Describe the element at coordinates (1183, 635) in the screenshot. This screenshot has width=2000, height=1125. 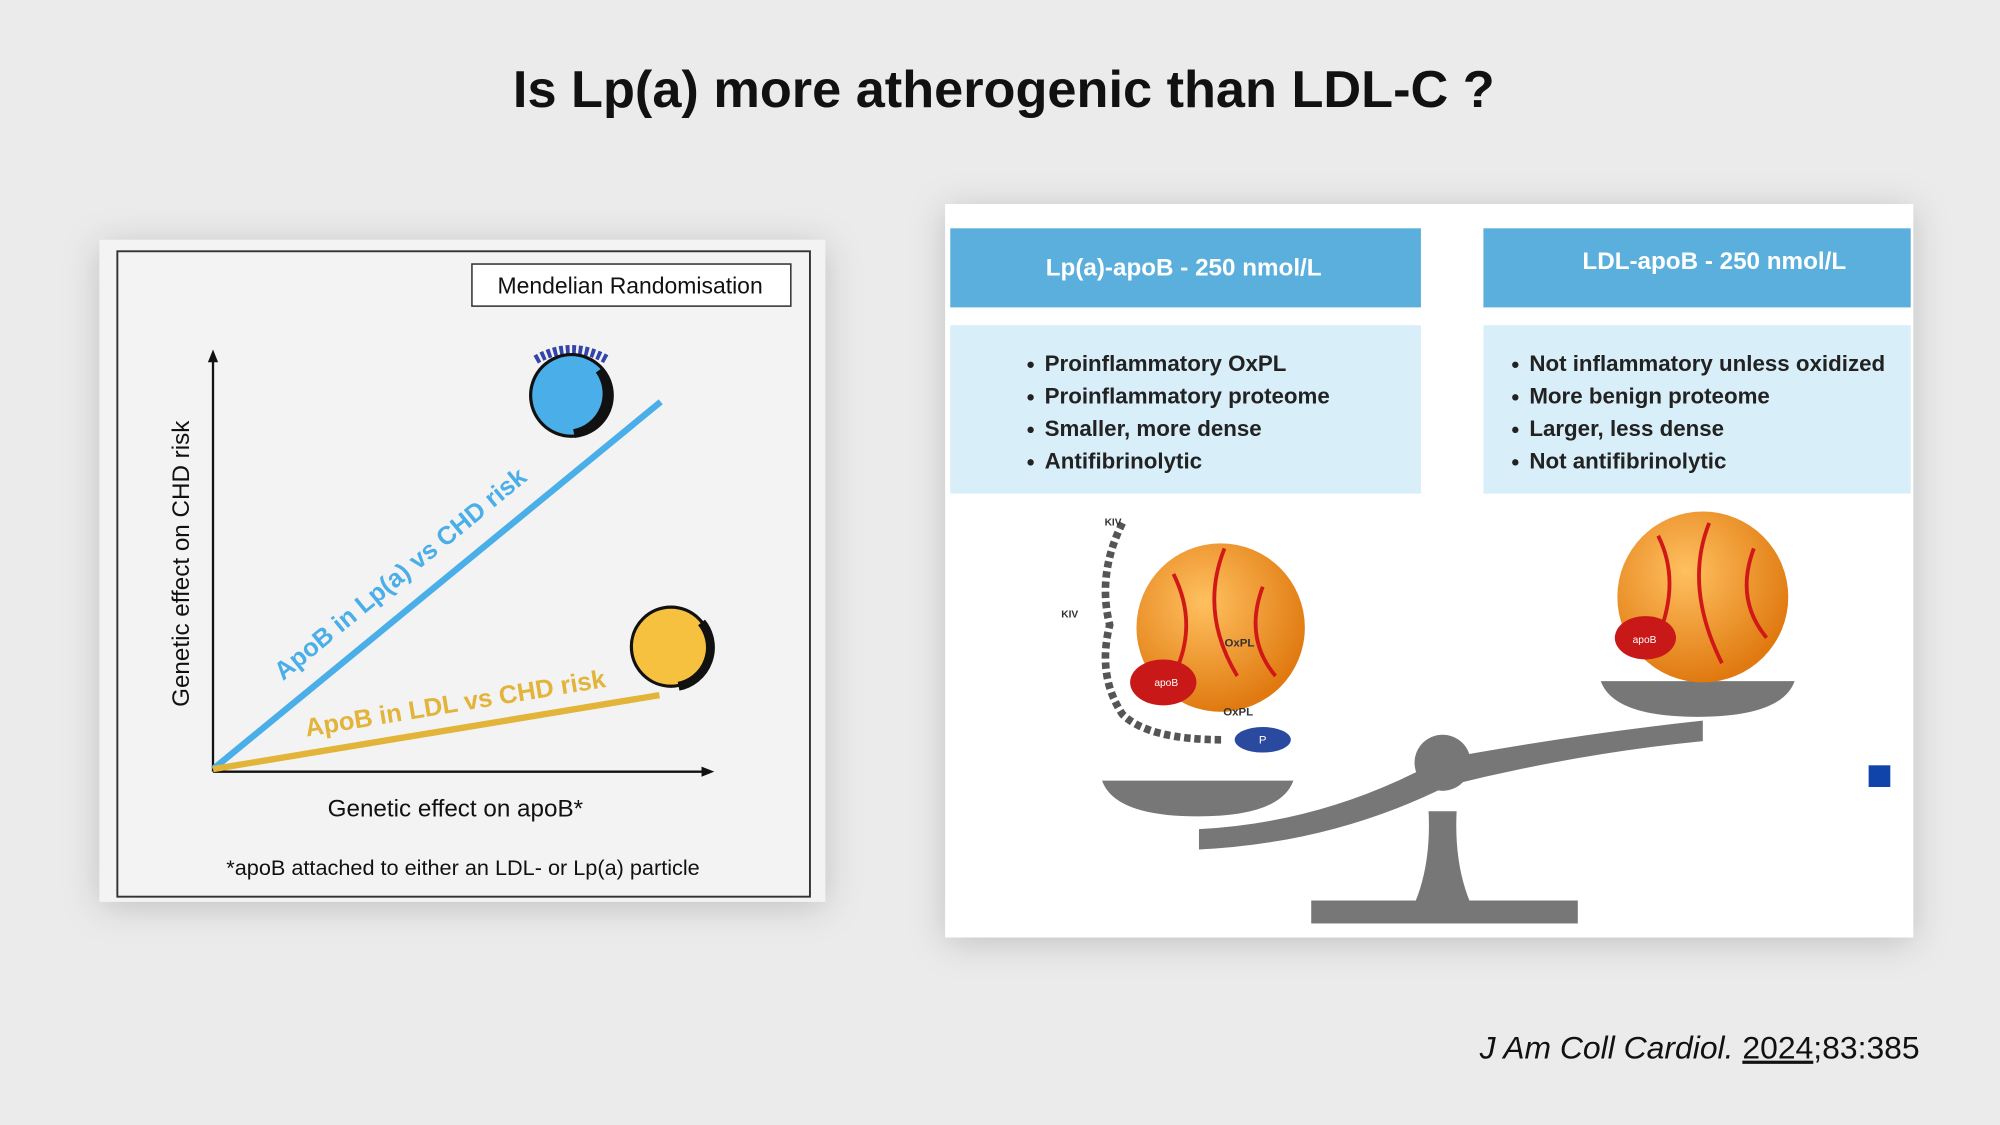
I see `lpa-illustration: OxPL OxPL apoB P KIV KIV` at that location.